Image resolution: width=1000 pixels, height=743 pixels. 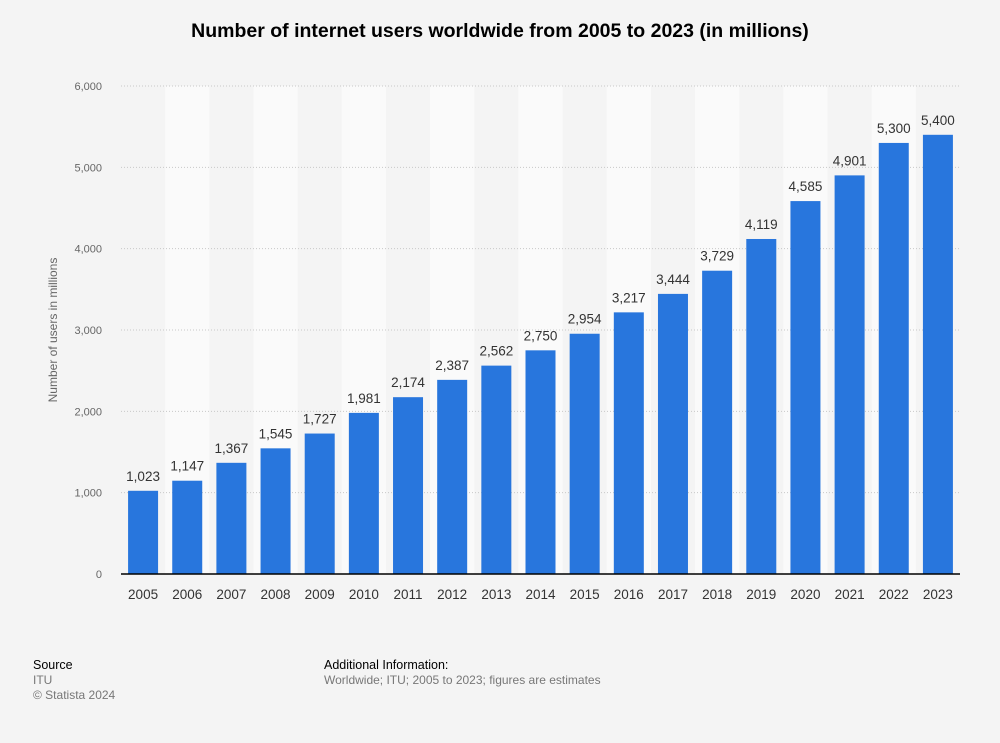 What do you see at coordinates (187, 466) in the screenshot?
I see `data-label: 1,147` at bounding box center [187, 466].